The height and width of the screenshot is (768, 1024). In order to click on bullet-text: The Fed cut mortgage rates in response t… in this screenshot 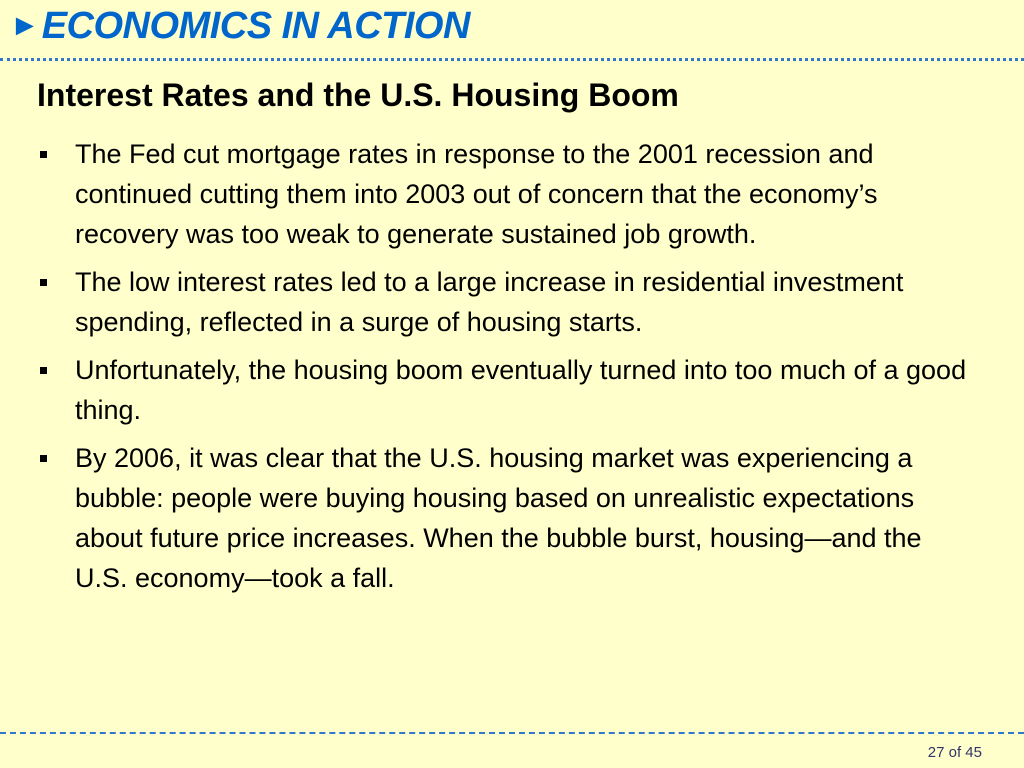, I will do `click(476, 194)`.